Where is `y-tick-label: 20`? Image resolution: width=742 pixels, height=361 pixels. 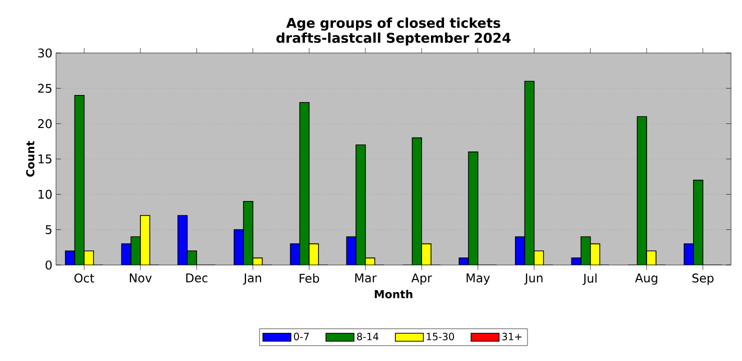 y-tick-label: 20 is located at coordinates (45, 123).